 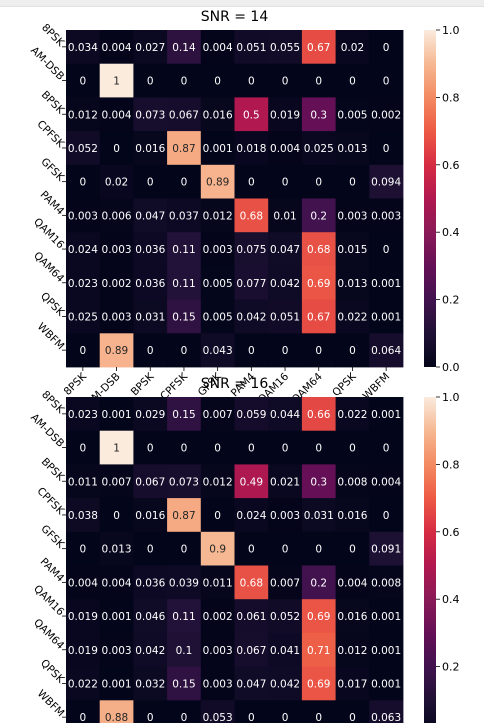 What do you see at coordinates (53, 103) in the screenshot?
I see `y-tick-label: BPSK` at bounding box center [53, 103].